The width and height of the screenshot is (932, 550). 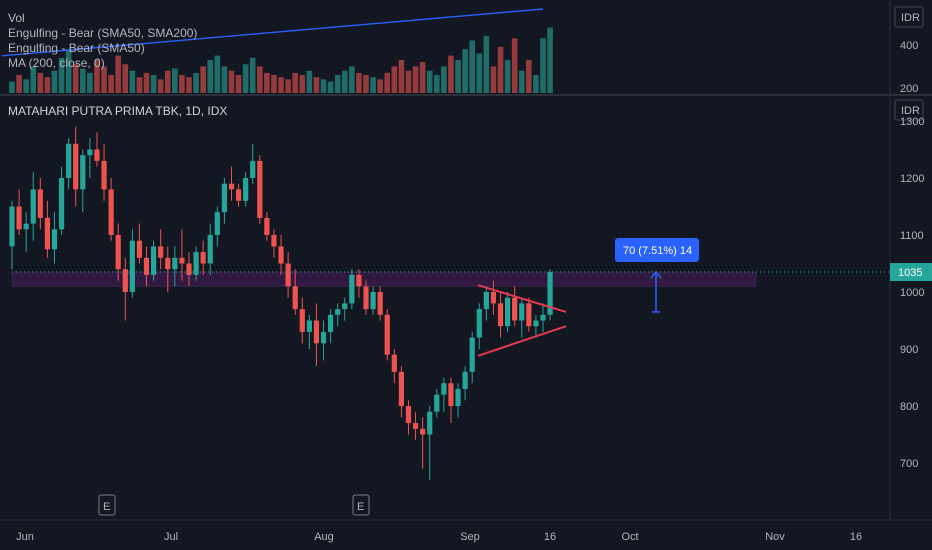 What do you see at coordinates (912, 293) in the screenshot?
I see `price-tick-label: 1000` at bounding box center [912, 293].